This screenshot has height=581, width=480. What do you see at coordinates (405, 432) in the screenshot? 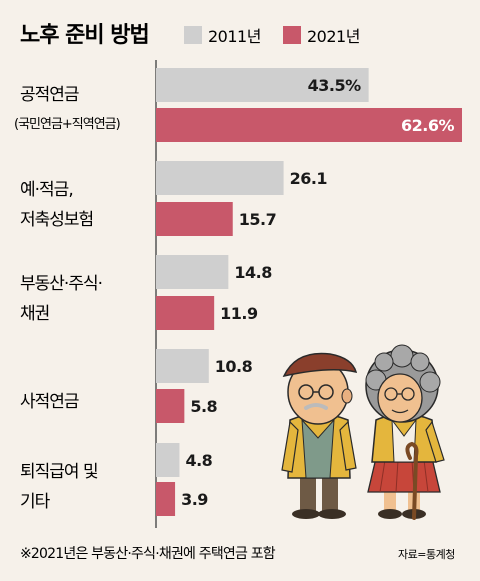
I see `old-woman-icon` at bounding box center [405, 432].